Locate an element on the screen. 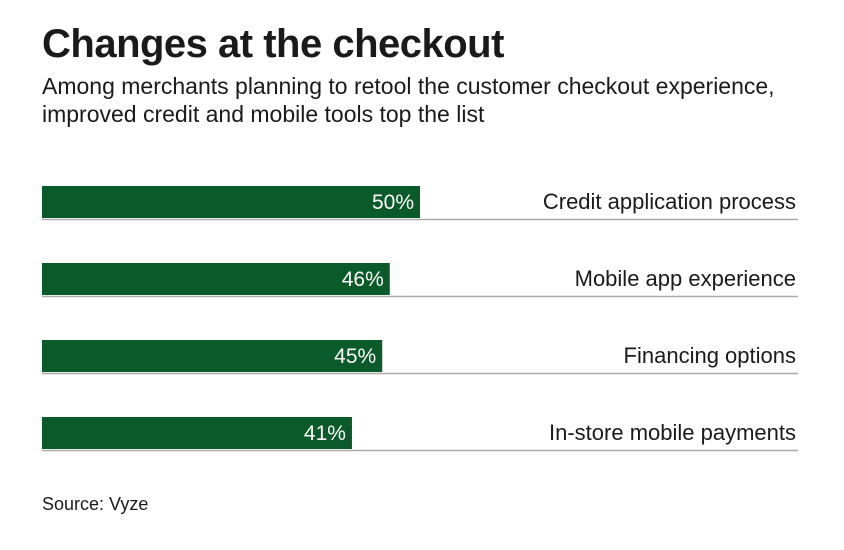 This screenshot has height=550, width=844. bar-value-label: 50% is located at coordinates (393, 202).